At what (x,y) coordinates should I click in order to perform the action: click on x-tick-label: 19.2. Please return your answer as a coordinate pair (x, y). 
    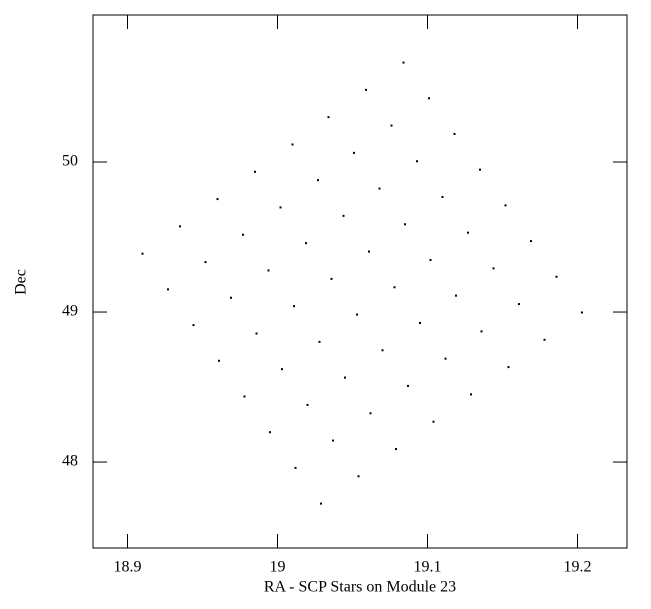
    Looking at the image, I should click on (578, 567).